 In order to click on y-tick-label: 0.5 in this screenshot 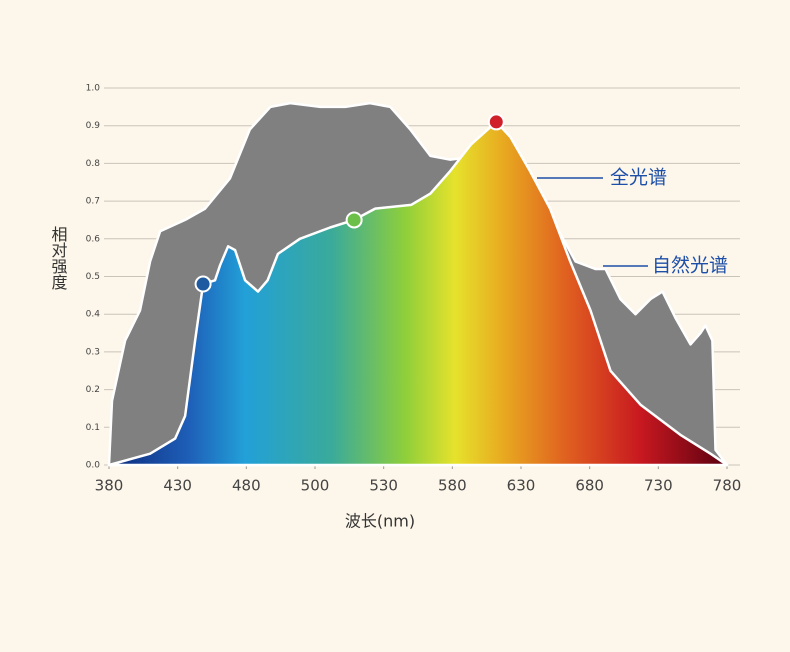, I will do `click(93, 277)`.